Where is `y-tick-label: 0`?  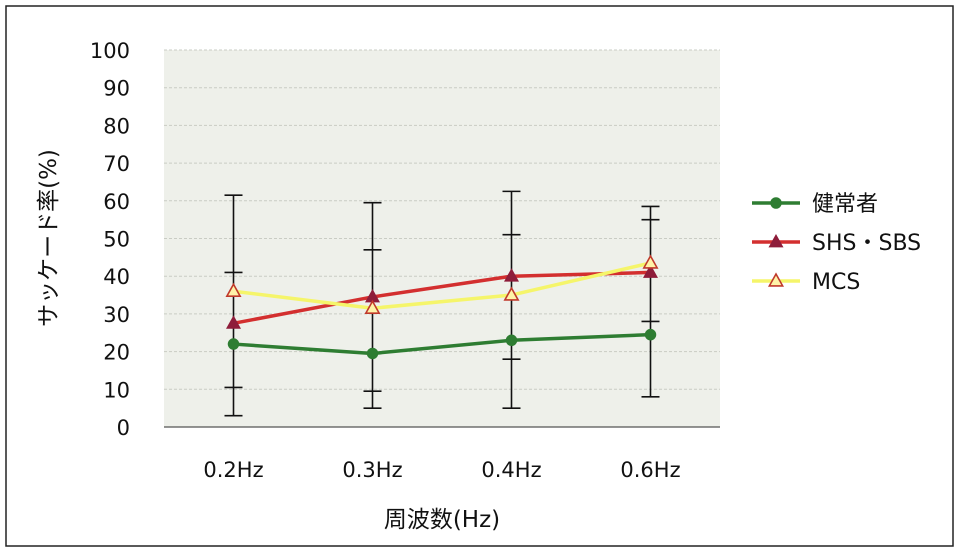
y-tick-label: 0 is located at coordinates (123, 428).